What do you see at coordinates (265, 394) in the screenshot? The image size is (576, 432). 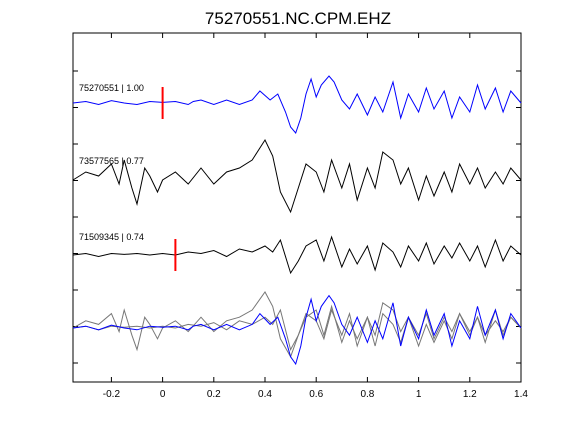 I see `x-tick-label: 0.4` at bounding box center [265, 394].